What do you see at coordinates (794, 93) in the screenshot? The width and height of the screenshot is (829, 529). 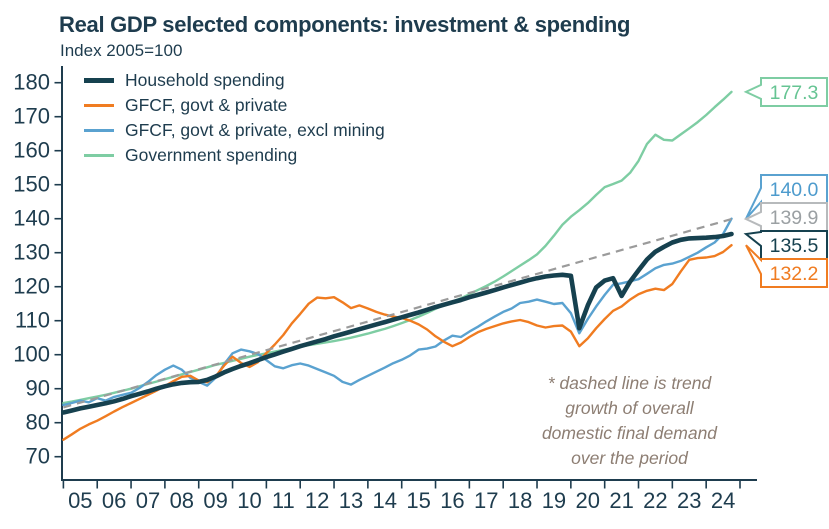 I see `callout-value-177.3: 177.3` at bounding box center [794, 93].